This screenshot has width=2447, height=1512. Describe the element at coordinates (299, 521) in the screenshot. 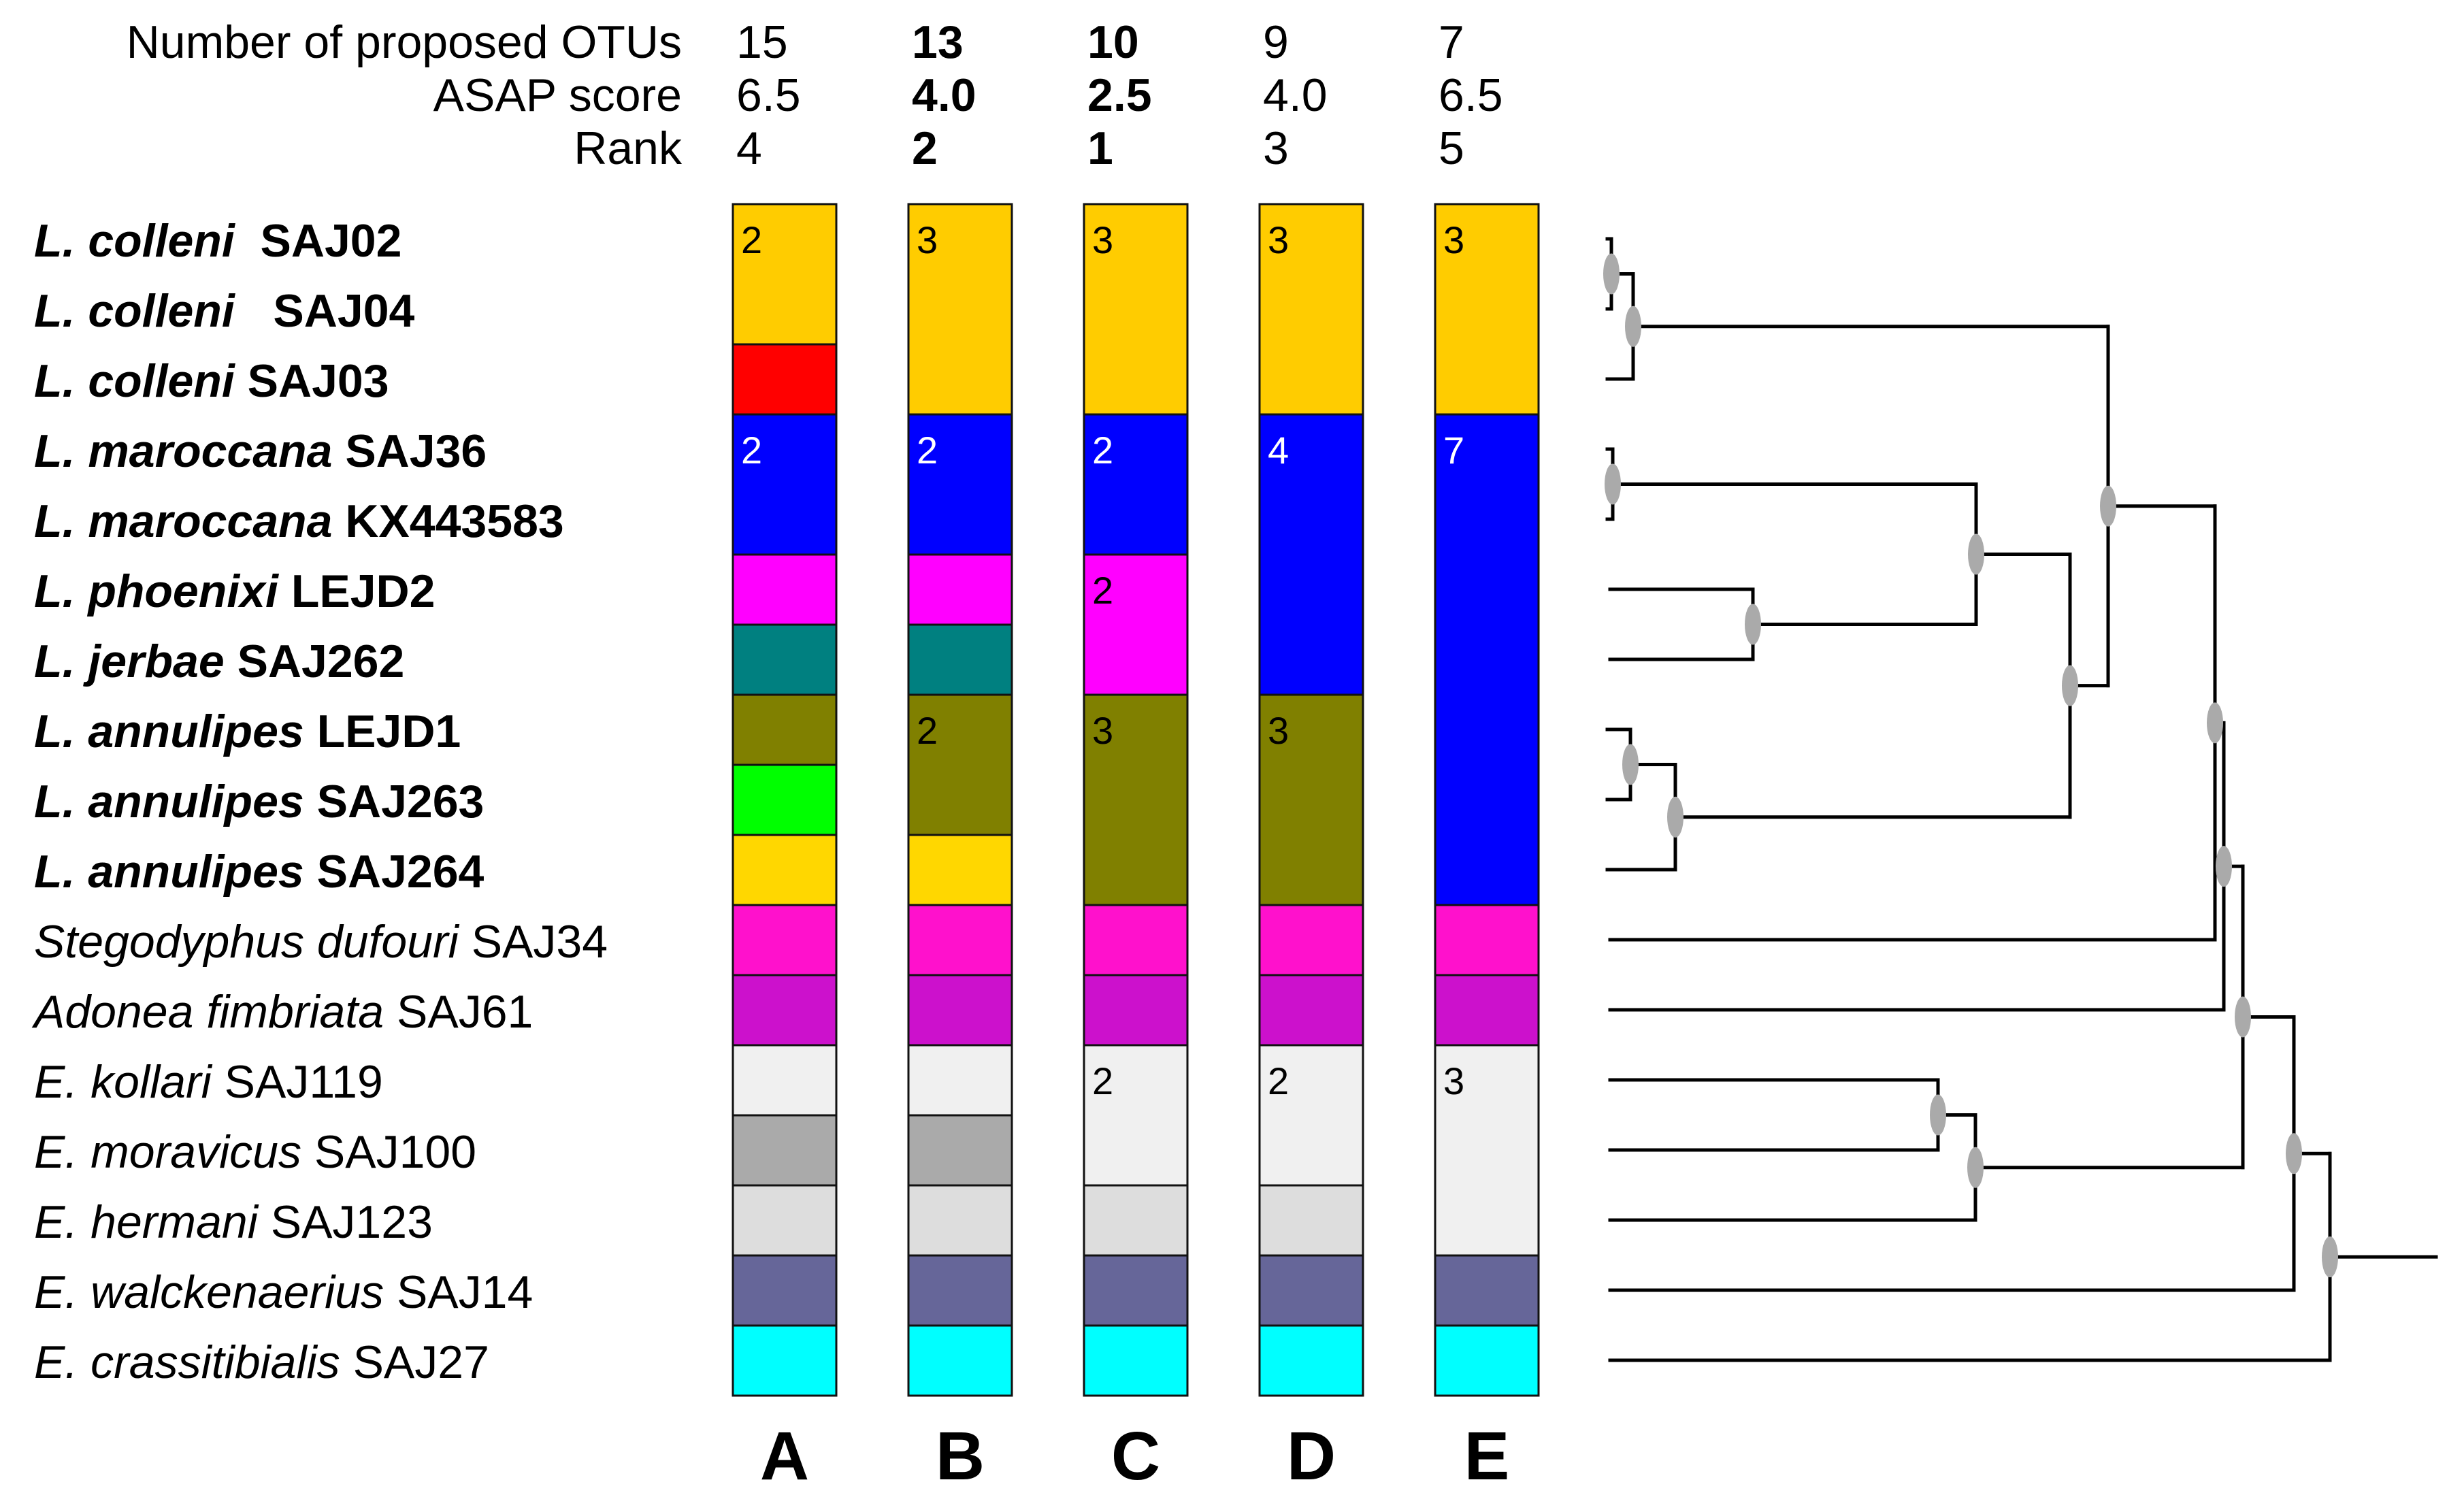

I see `species-label: L. maroccana KX443583` at that location.